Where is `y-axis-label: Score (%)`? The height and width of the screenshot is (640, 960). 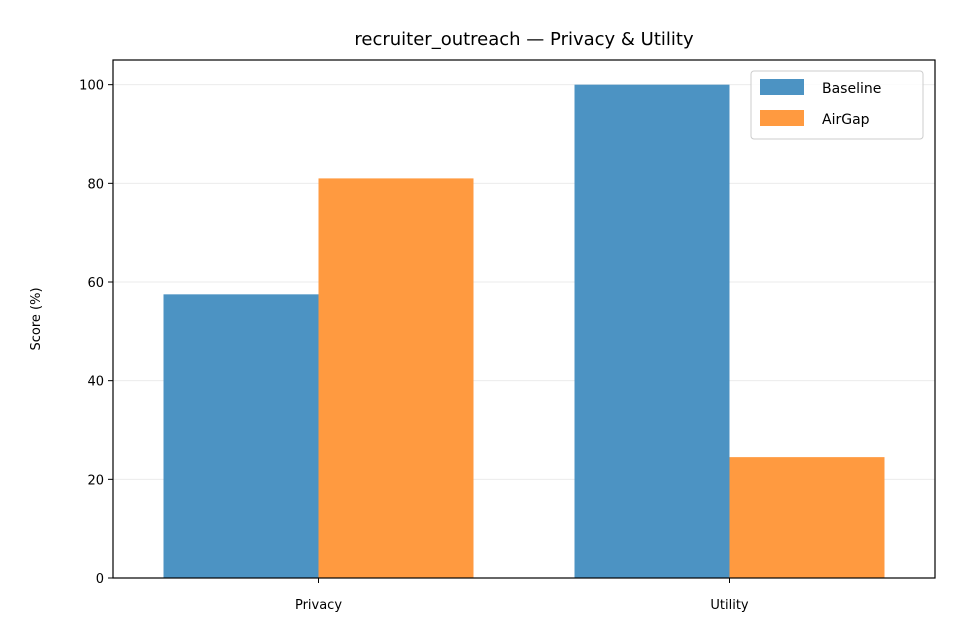
y-axis-label: Score (%) is located at coordinates (36, 318).